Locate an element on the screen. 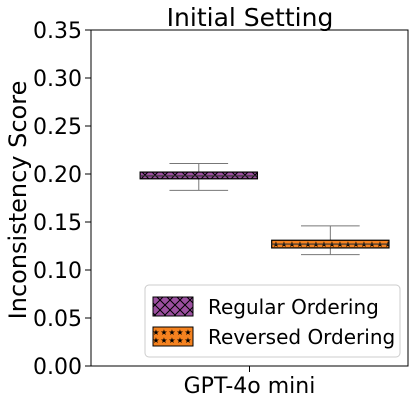  y-tick-label: 0.25 is located at coordinates (57, 127).